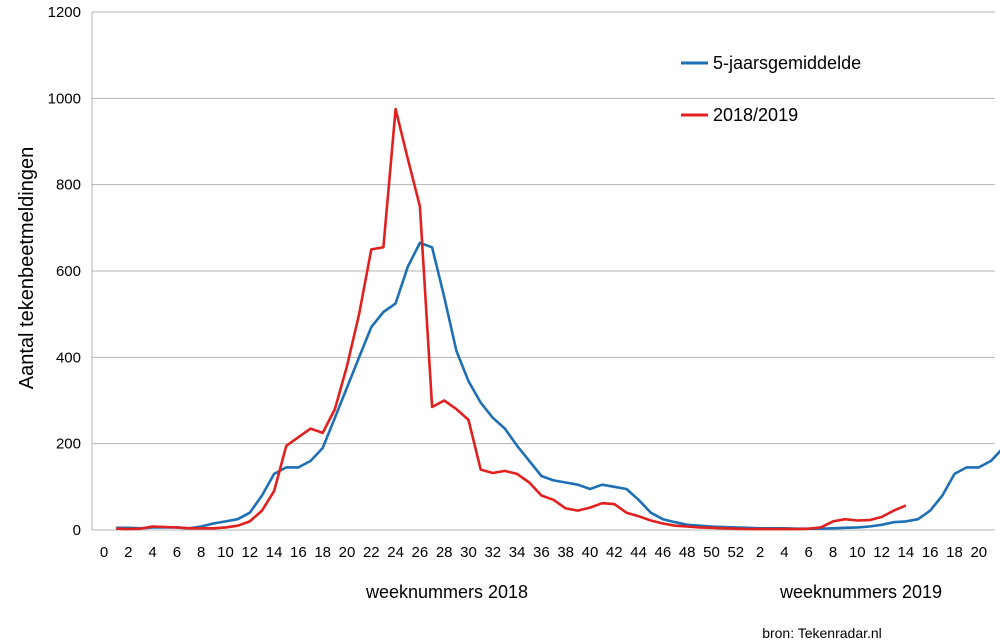  I want to click on x-tick-label: 24, so click(395, 552).